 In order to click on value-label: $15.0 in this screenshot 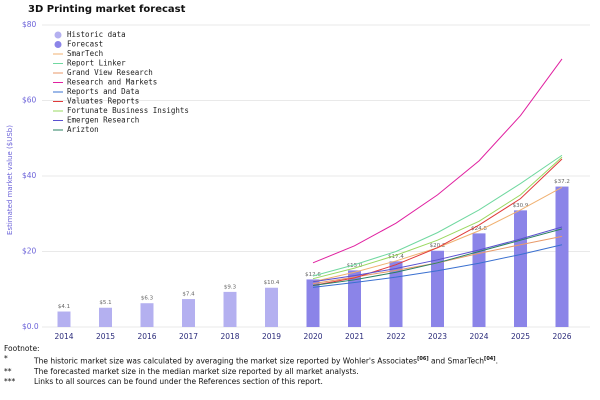, I will do `click(355, 266)`.